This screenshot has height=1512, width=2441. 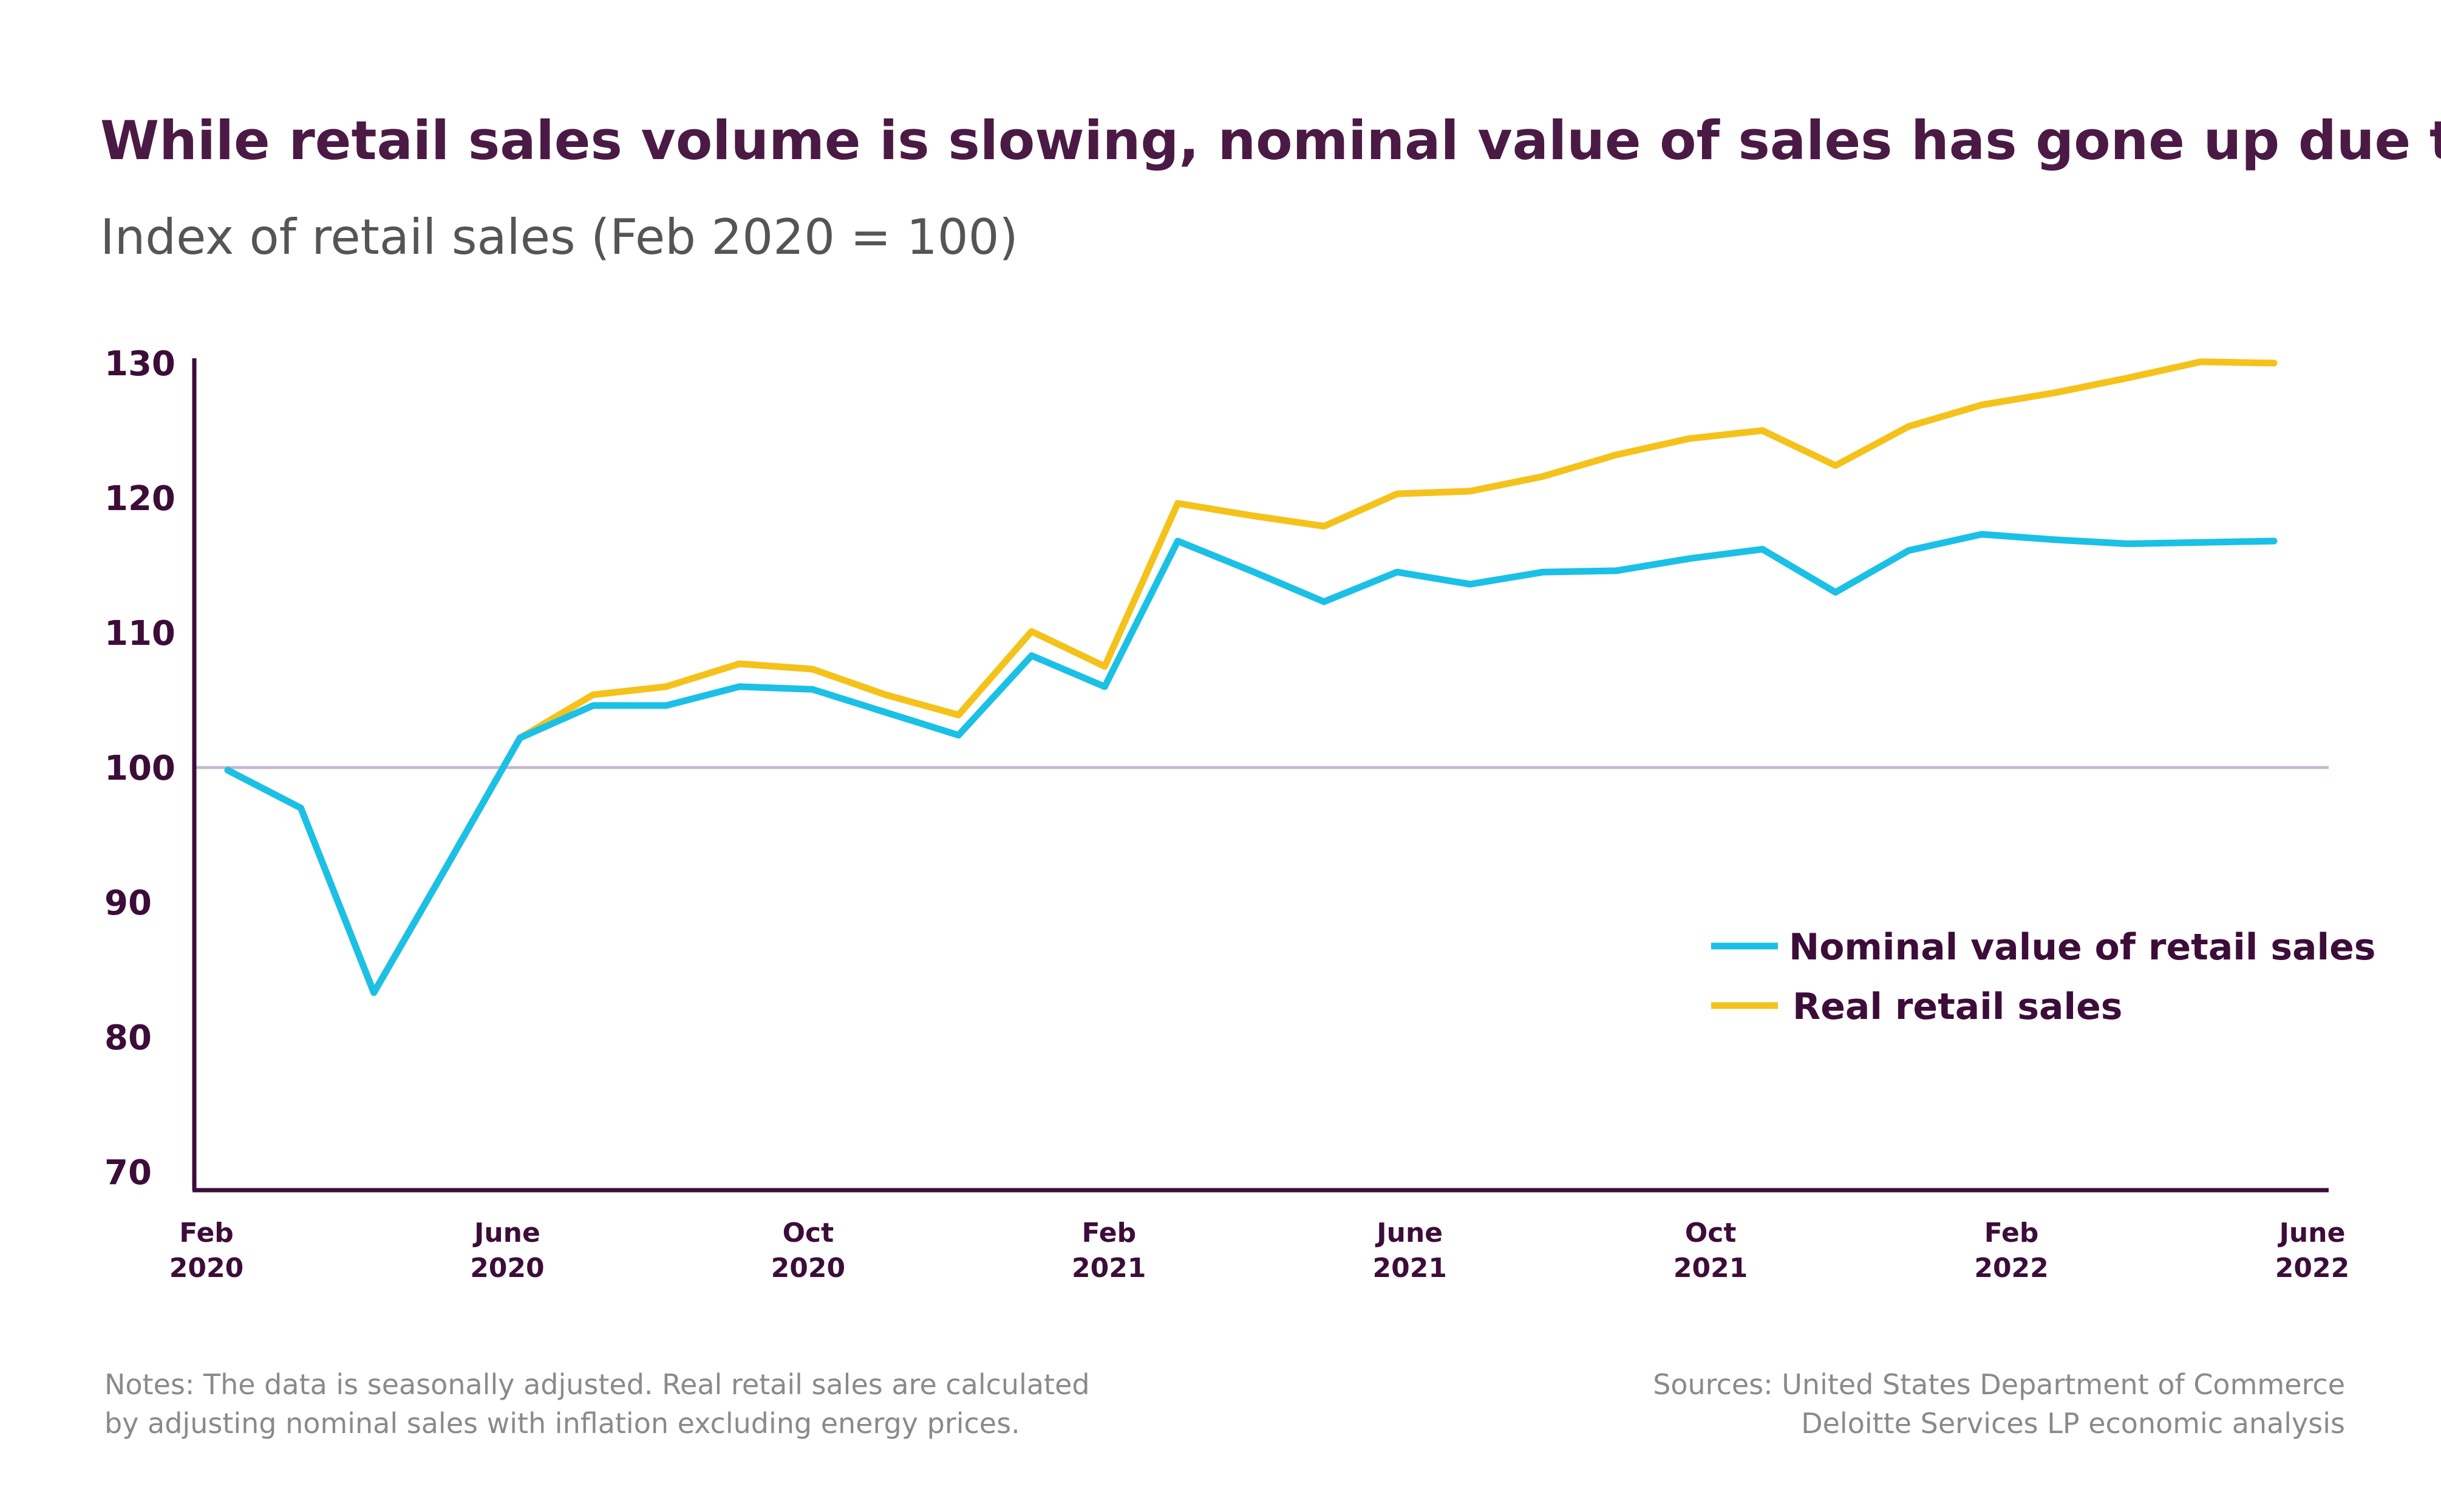 What do you see at coordinates (128, 1173) in the screenshot?
I see `y-tick-label-70: 70` at bounding box center [128, 1173].